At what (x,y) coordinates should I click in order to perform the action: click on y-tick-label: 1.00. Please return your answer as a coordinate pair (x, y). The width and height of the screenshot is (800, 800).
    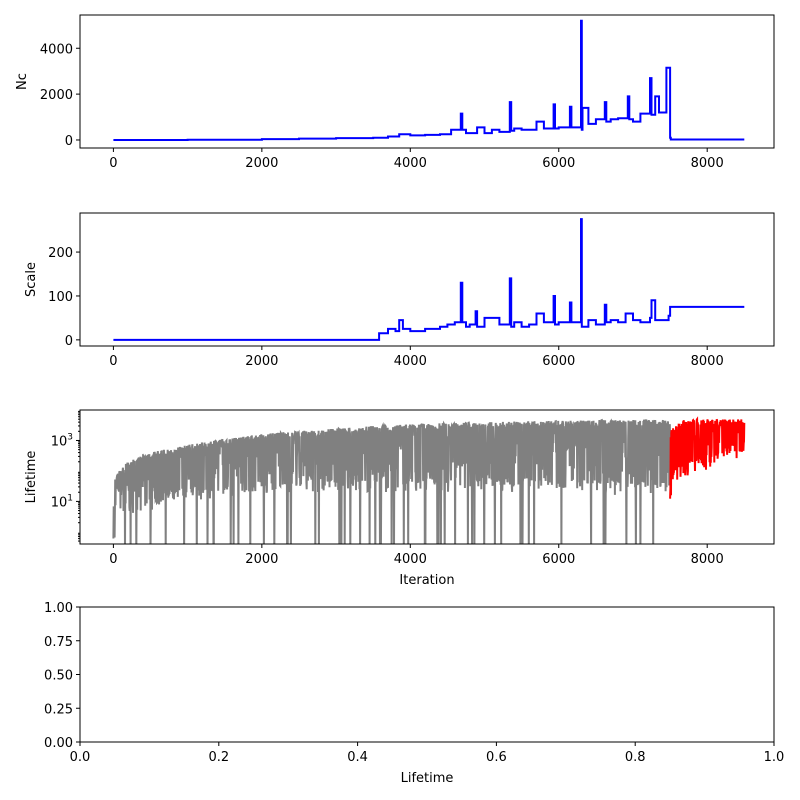
    Looking at the image, I should click on (58, 608).